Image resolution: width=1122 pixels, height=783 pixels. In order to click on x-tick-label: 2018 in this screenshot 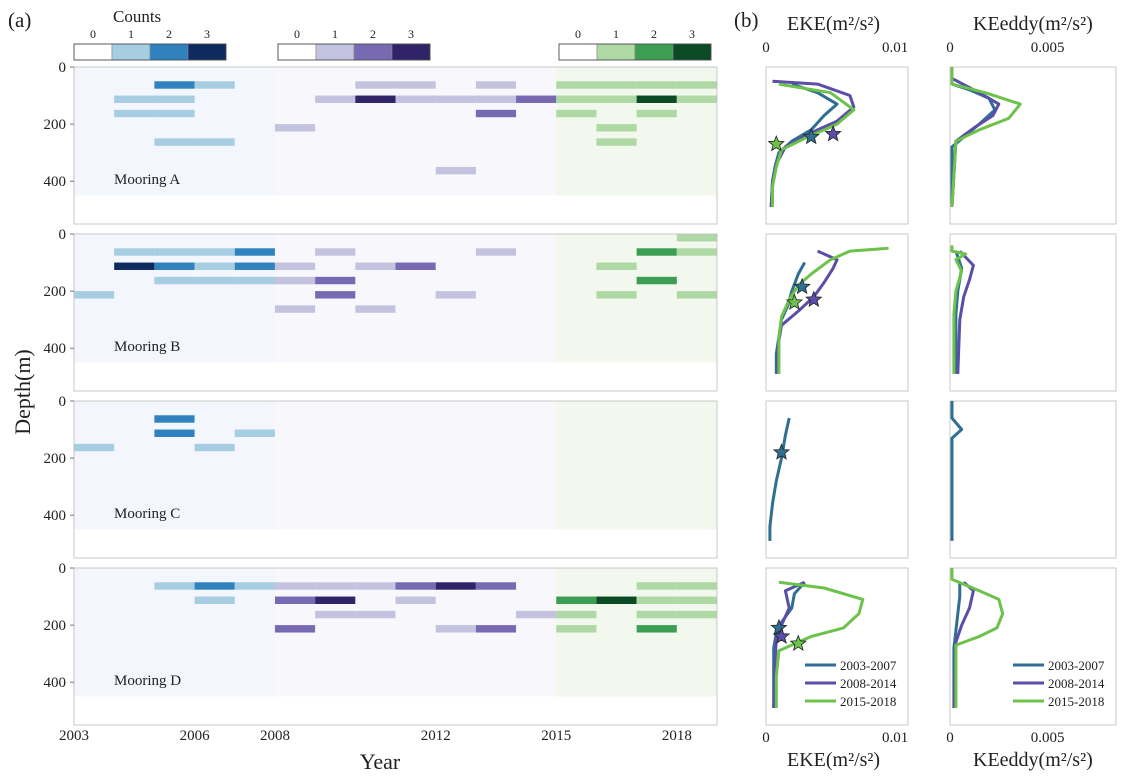, I will do `click(677, 736)`.